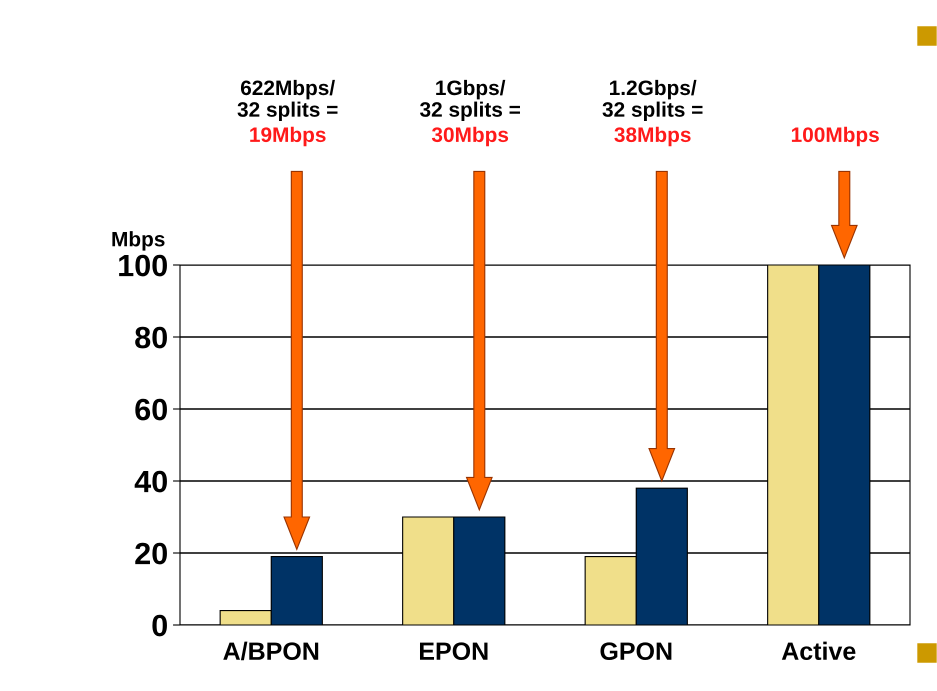  What do you see at coordinates (143, 265) in the screenshot?
I see `y-tick-label: 100` at bounding box center [143, 265].